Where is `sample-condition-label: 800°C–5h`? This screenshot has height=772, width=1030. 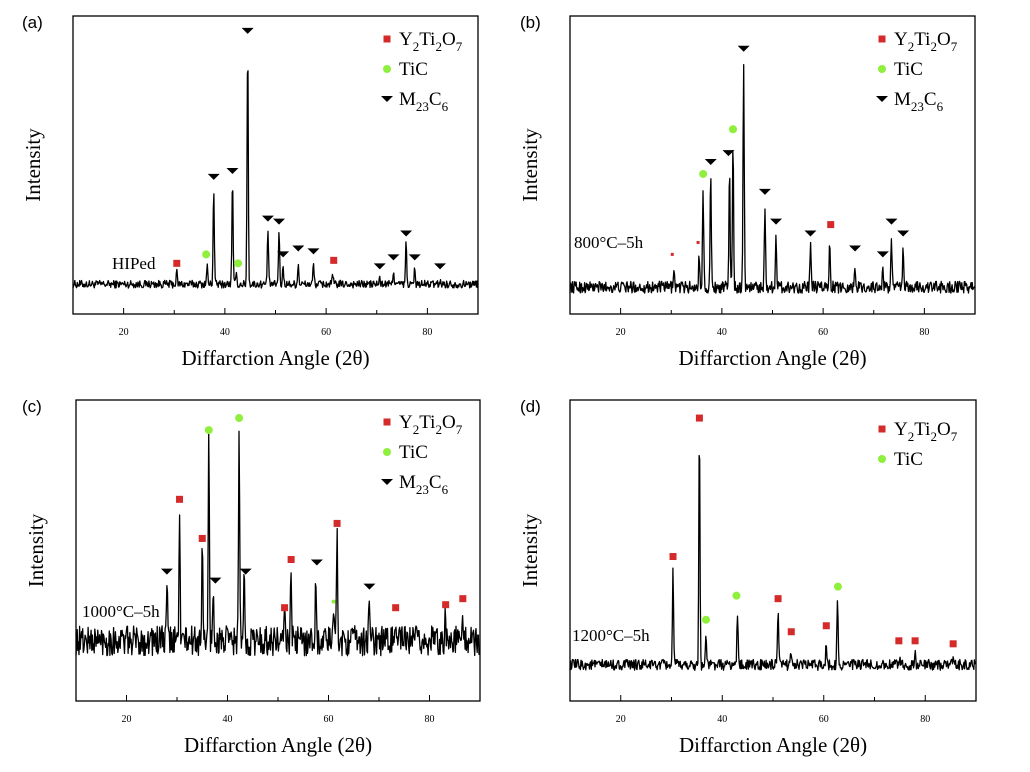 sample-condition-label: 800°C–5h is located at coordinates (609, 242).